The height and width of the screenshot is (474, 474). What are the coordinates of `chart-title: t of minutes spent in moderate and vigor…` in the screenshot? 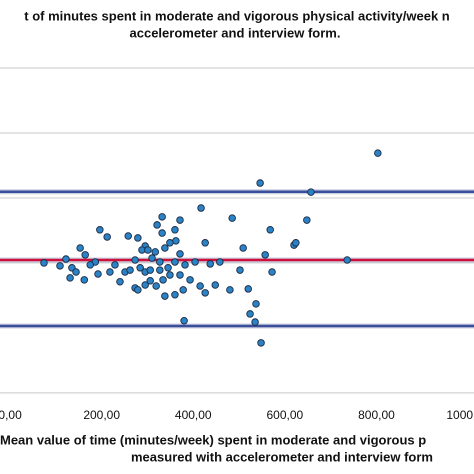 It's located at (237, 15).